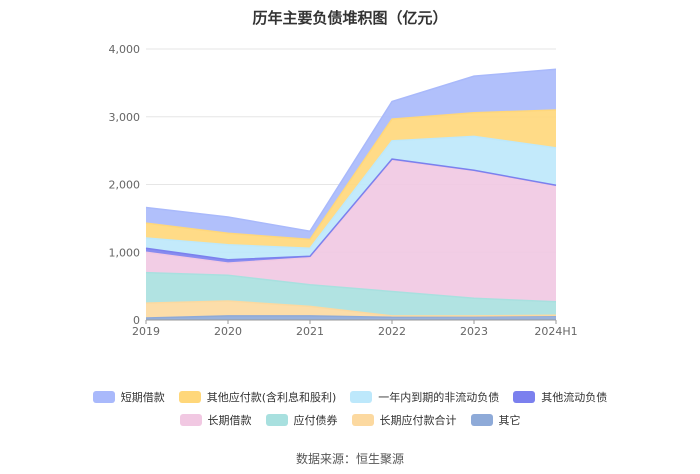 This screenshot has width=700, height=474. I want to click on line-长期应付款合计, so click(351, 308).